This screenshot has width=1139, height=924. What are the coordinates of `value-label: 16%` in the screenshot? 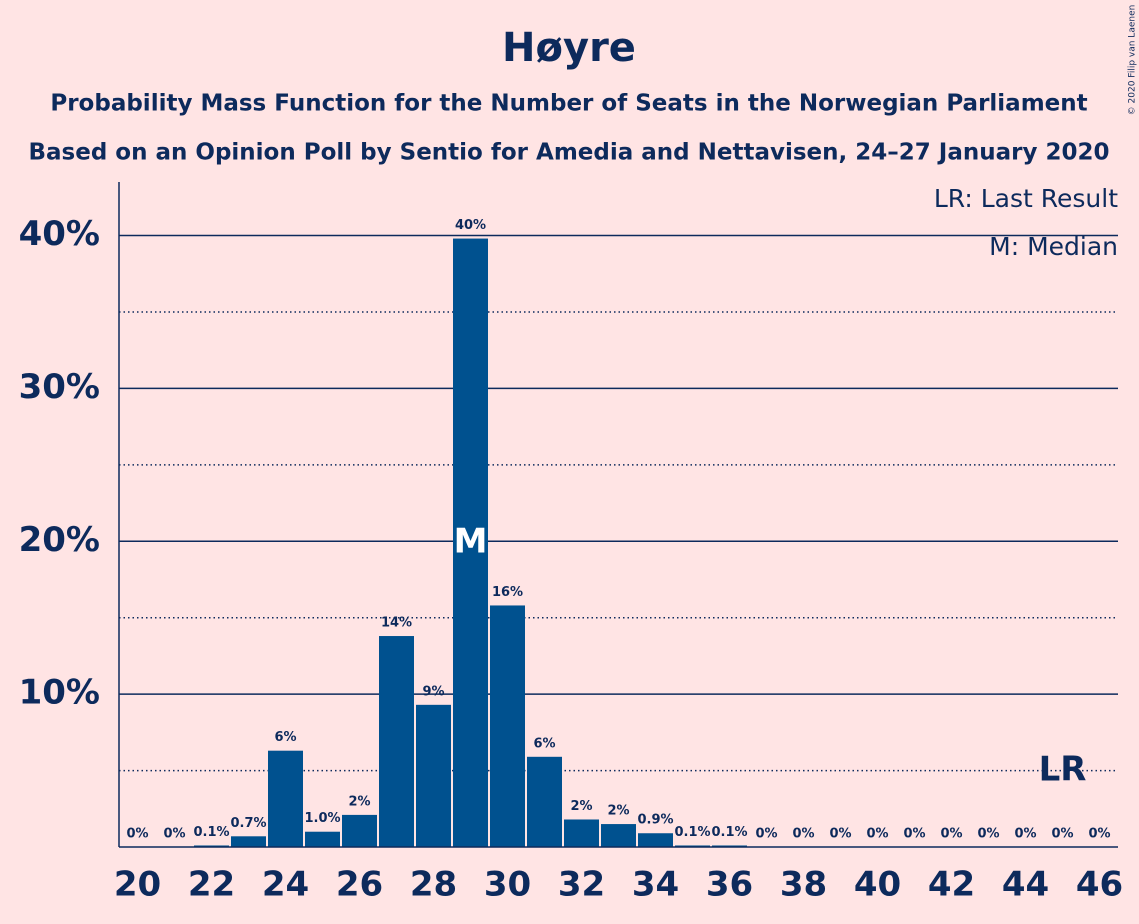 It's located at (507, 592).